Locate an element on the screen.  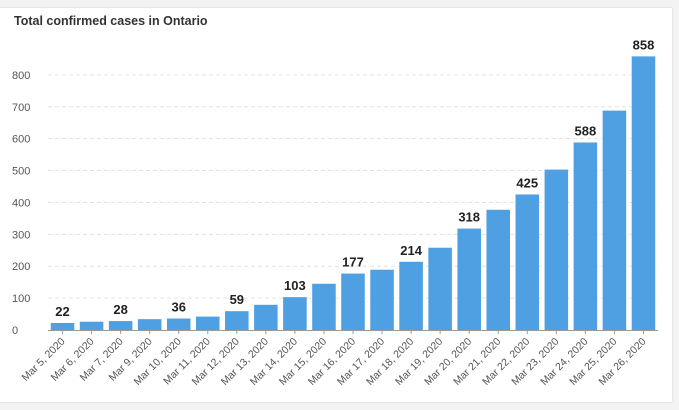
y-tick-label: 800 is located at coordinates (21, 76).